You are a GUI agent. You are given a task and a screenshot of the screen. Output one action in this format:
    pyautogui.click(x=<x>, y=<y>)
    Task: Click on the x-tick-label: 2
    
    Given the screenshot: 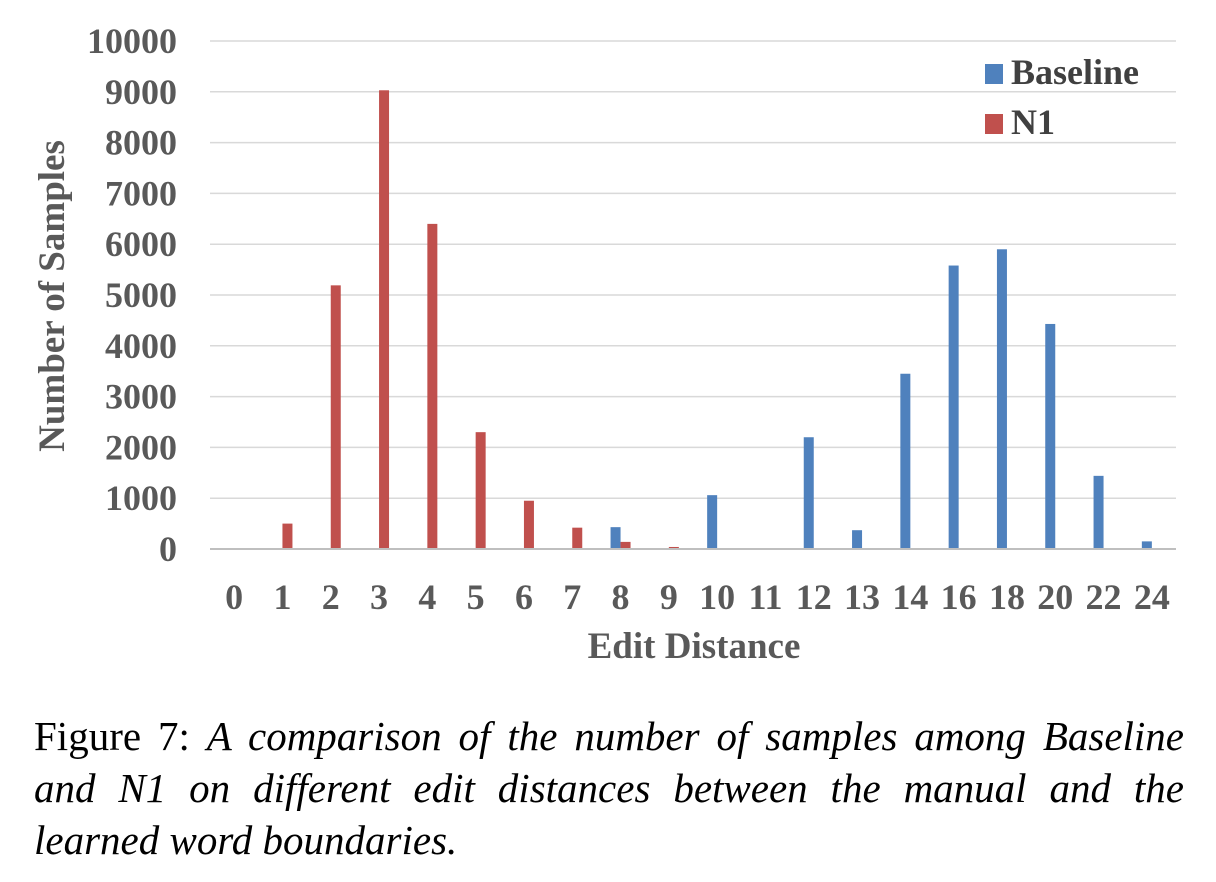 What is the action you would take?
    pyautogui.click(x=331, y=597)
    